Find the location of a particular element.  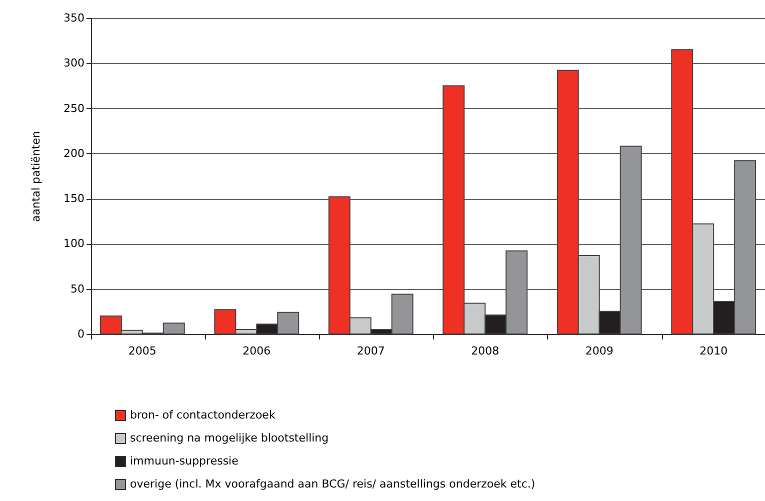

x-tick-label: 2007 is located at coordinates (370, 351).